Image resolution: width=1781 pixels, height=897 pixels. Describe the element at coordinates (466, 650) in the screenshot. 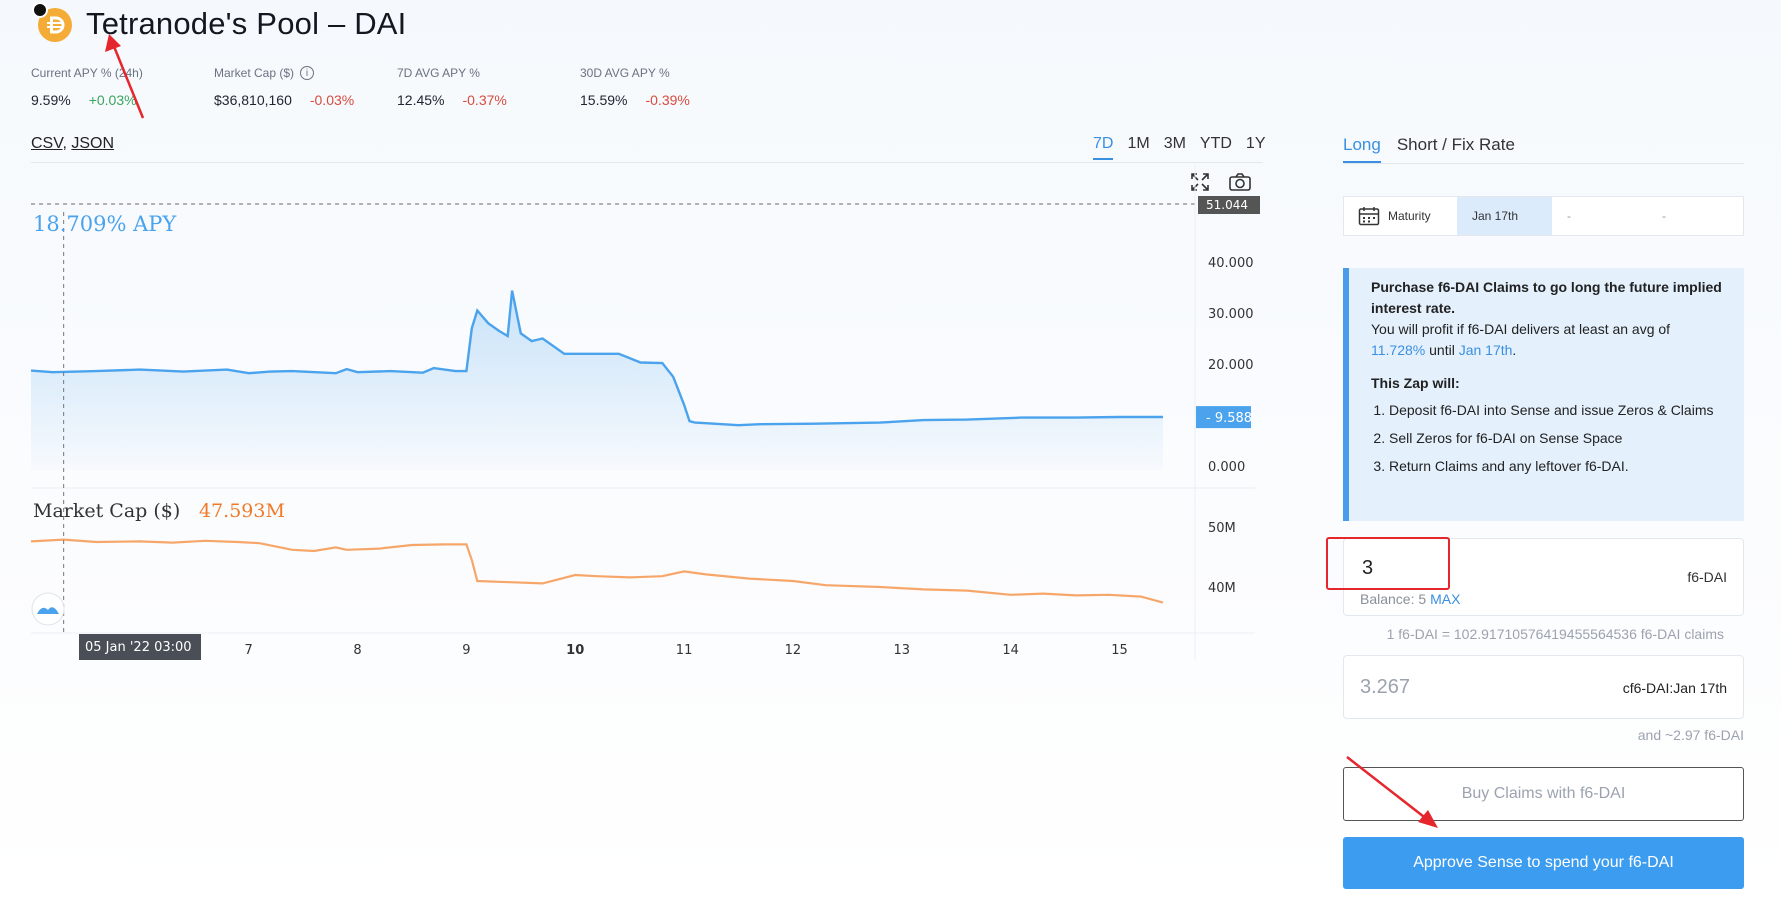

I see `x-tick-label: 9` at that location.